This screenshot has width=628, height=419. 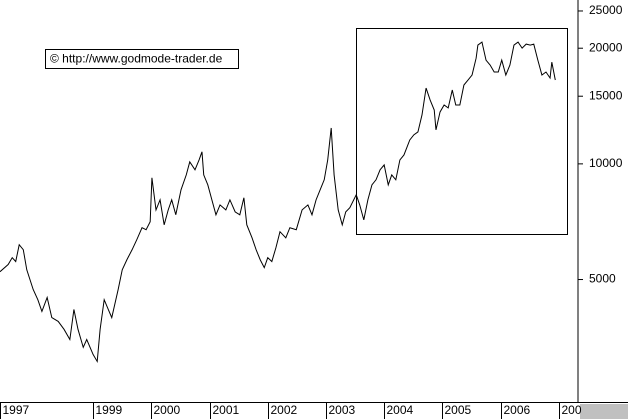 What do you see at coordinates (284, 410) in the screenshot?
I see `x-tick-label: 2002` at bounding box center [284, 410].